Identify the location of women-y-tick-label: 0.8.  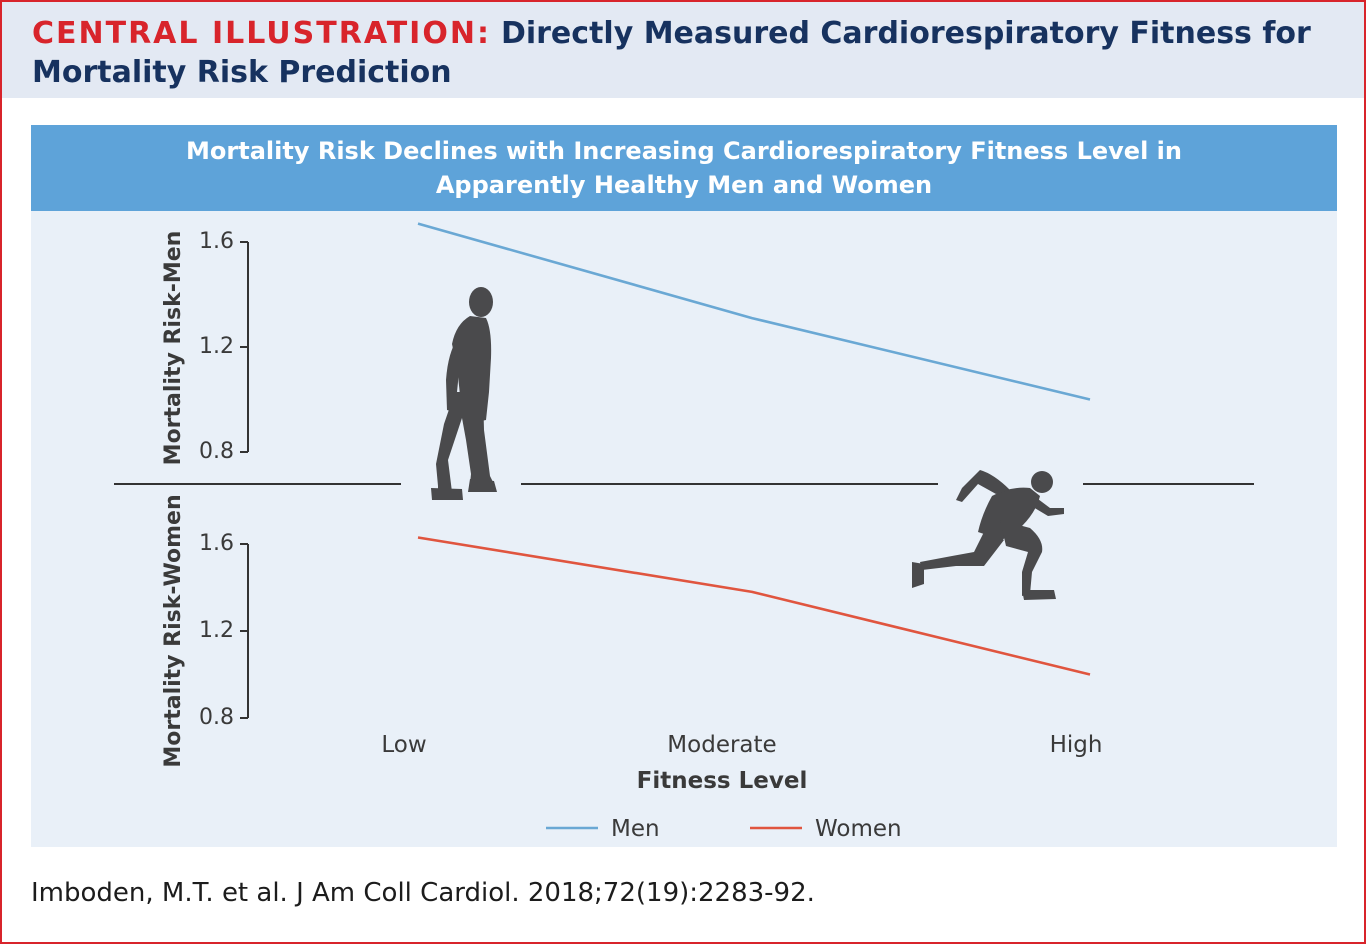
(216, 717).